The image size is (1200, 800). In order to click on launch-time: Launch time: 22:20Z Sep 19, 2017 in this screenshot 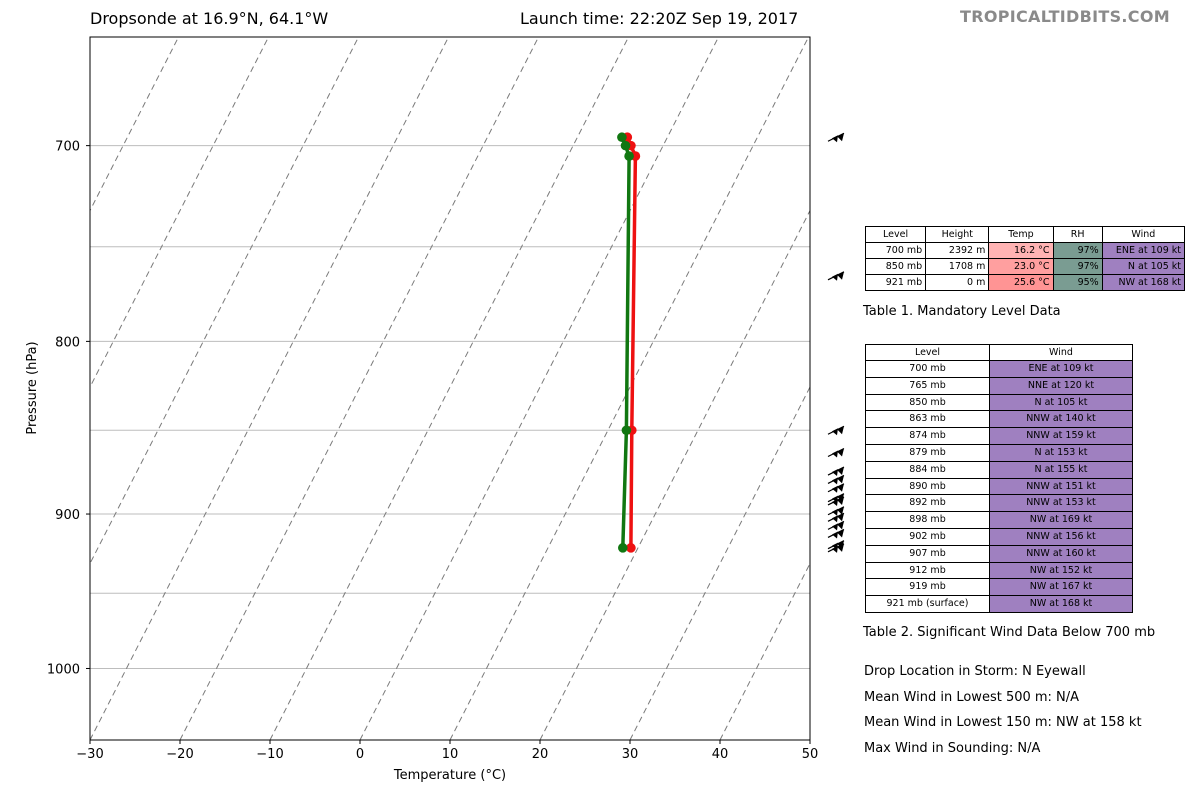, I will do `click(659, 18)`.